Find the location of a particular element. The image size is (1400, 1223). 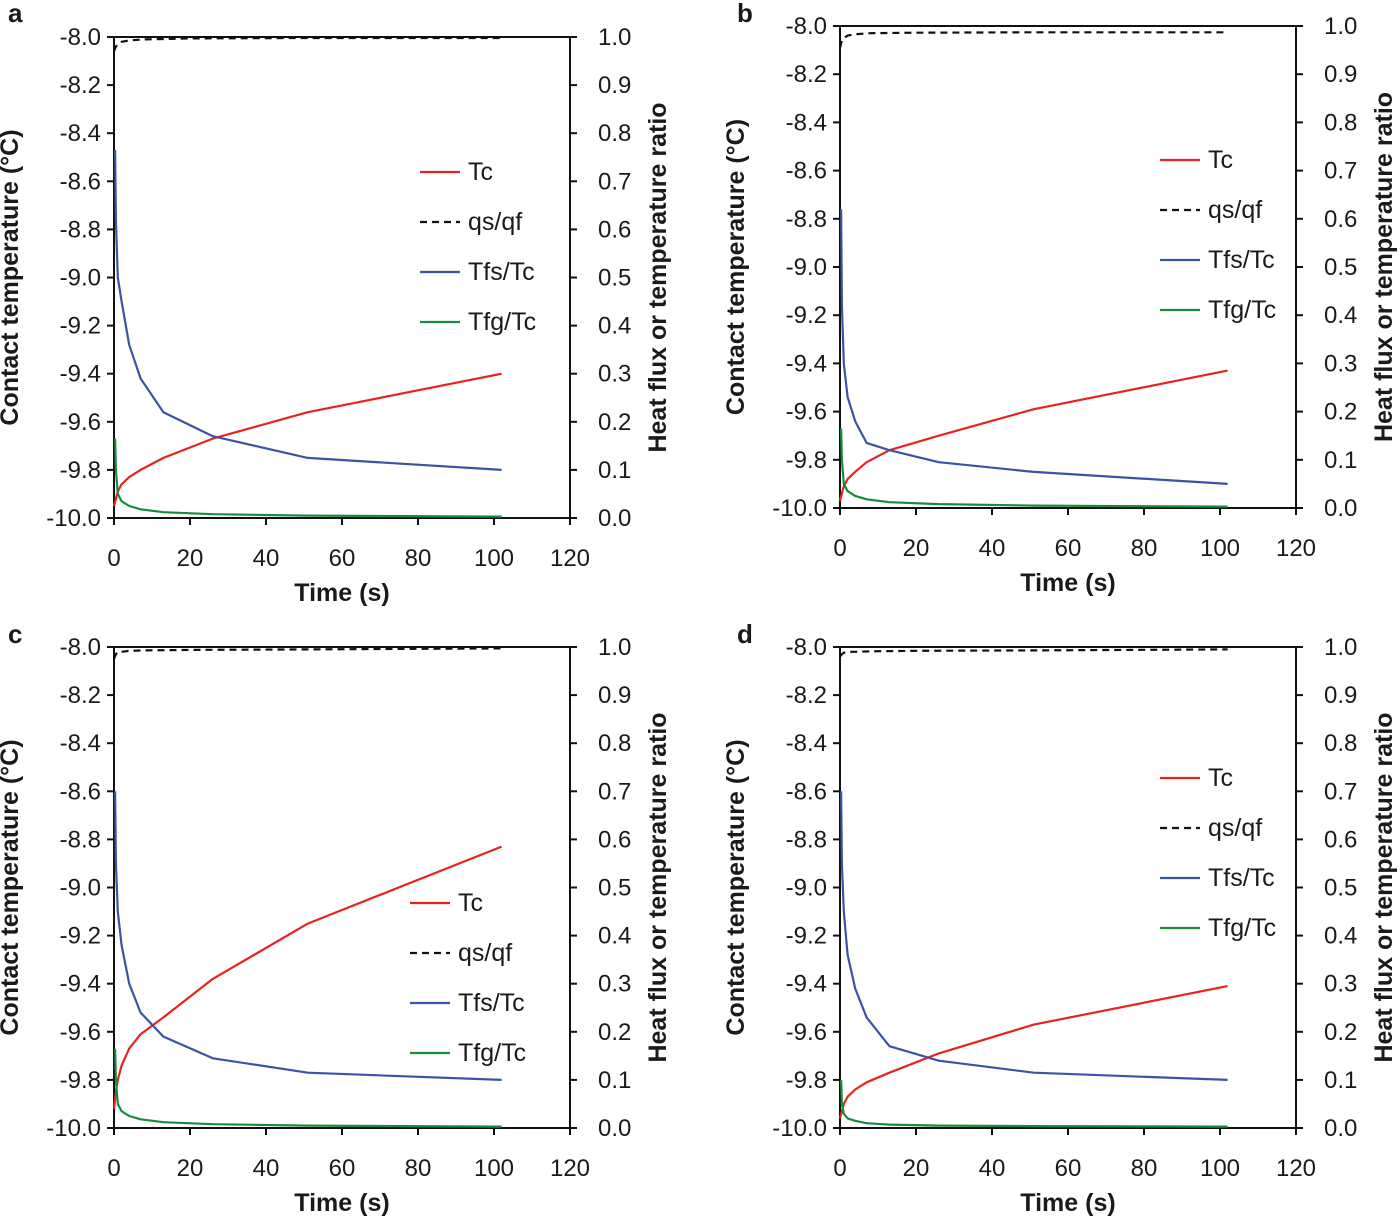

right-tick-label: 0.2 is located at coordinates (614, 1032).